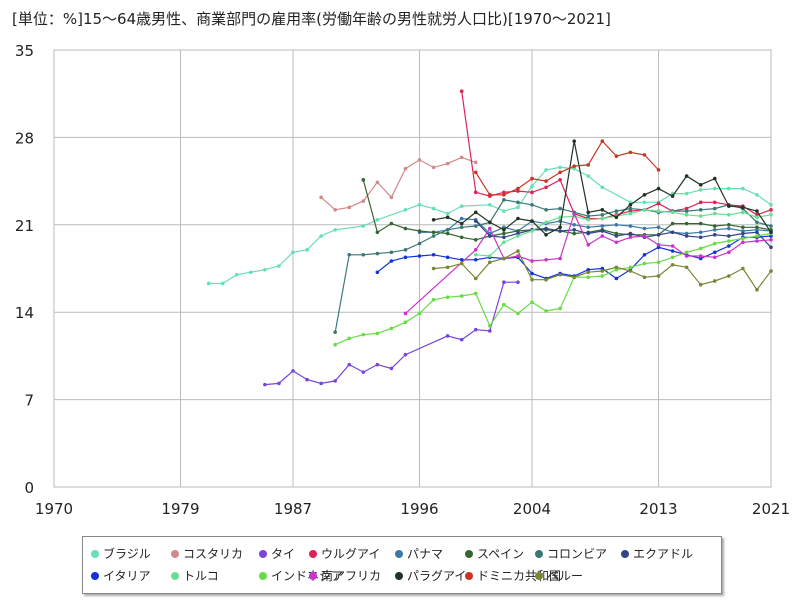 This screenshot has width=800, height=600. What do you see at coordinates (419, 553) in the screenshot?
I see `legend-item: パナマ` at bounding box center [419, 553].